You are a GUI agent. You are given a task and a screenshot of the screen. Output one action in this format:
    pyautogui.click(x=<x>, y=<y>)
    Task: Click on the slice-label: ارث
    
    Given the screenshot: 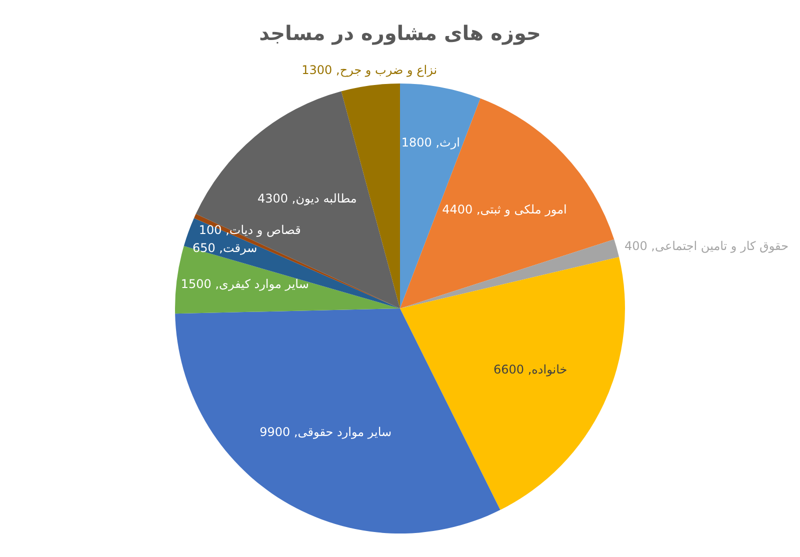 What is the action you would take?
    pyautogui.click(x=450, y=143)
    